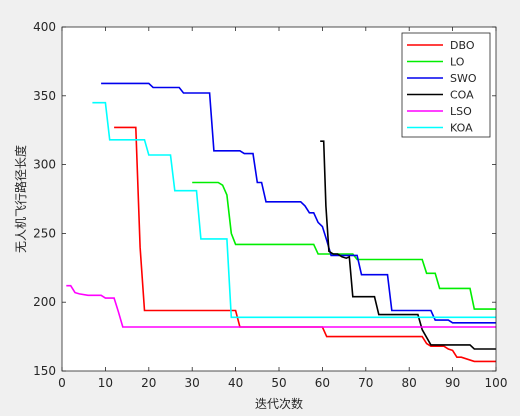  What do you see at coordinates (44, 371) in the screenshot?
I see `y-tick-label: 150` at bounding box center [44, 371].